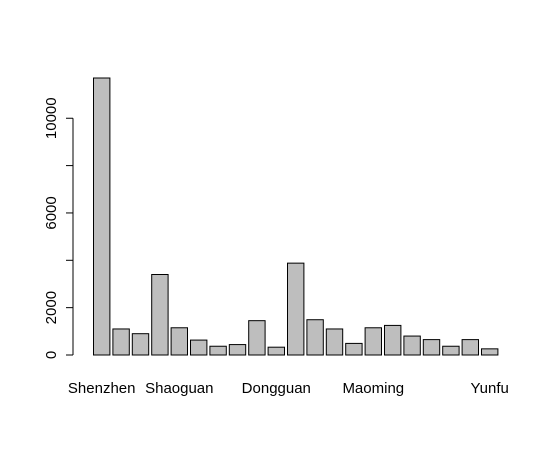  I want to click on y-axis: 0 2000 6000 10000, so click(58, 228).